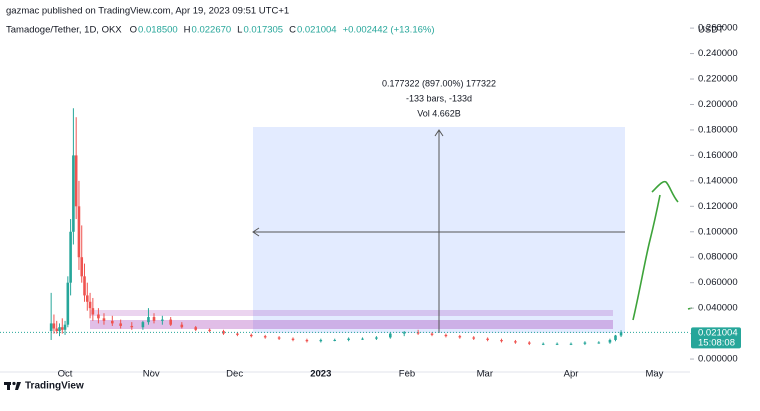  I want to click on y-tick-label: 0.060000, so click(718, 282).